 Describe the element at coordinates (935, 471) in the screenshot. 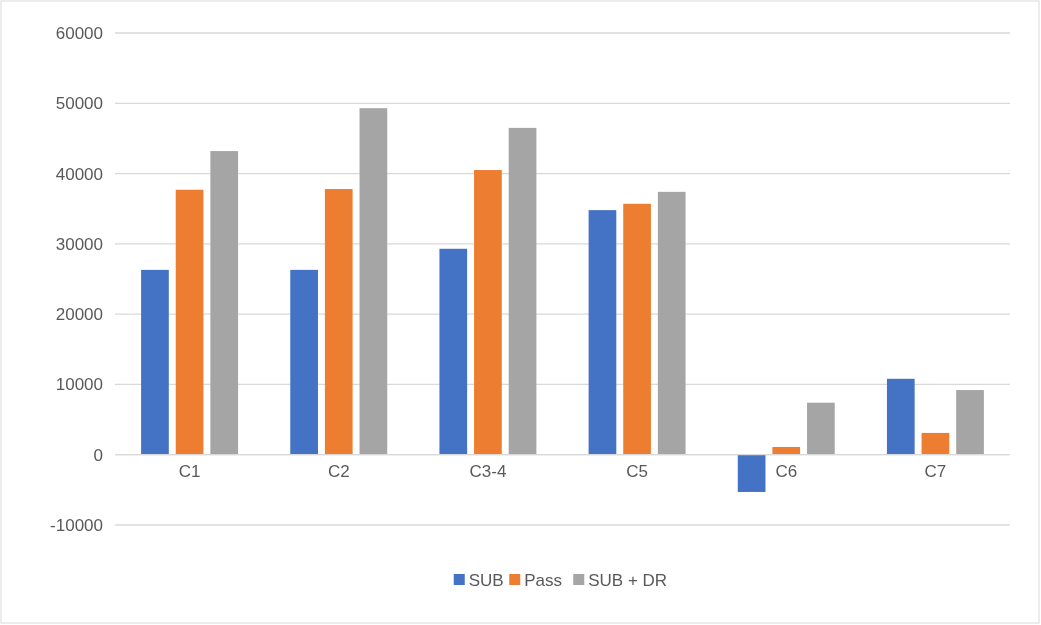

I see `x-tick-label: C7` at that location.